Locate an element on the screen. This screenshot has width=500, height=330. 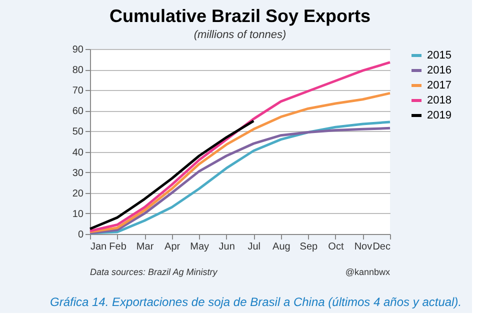
text: Gráfica 14. Exportaciones de soja de Brasil a China (últimos 4 años y actual). is located at coordinates (256, 302).